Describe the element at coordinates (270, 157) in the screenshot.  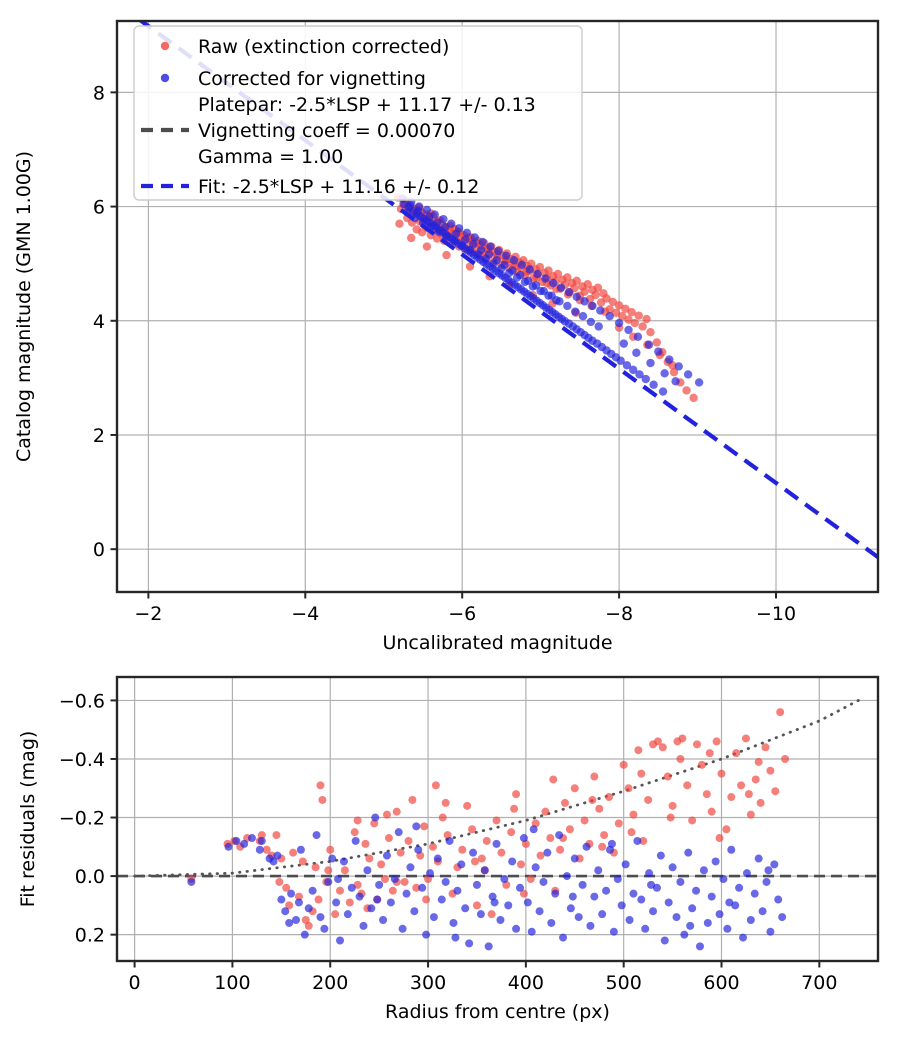
I see `legend-label: Gamma = 1.00` at that location.